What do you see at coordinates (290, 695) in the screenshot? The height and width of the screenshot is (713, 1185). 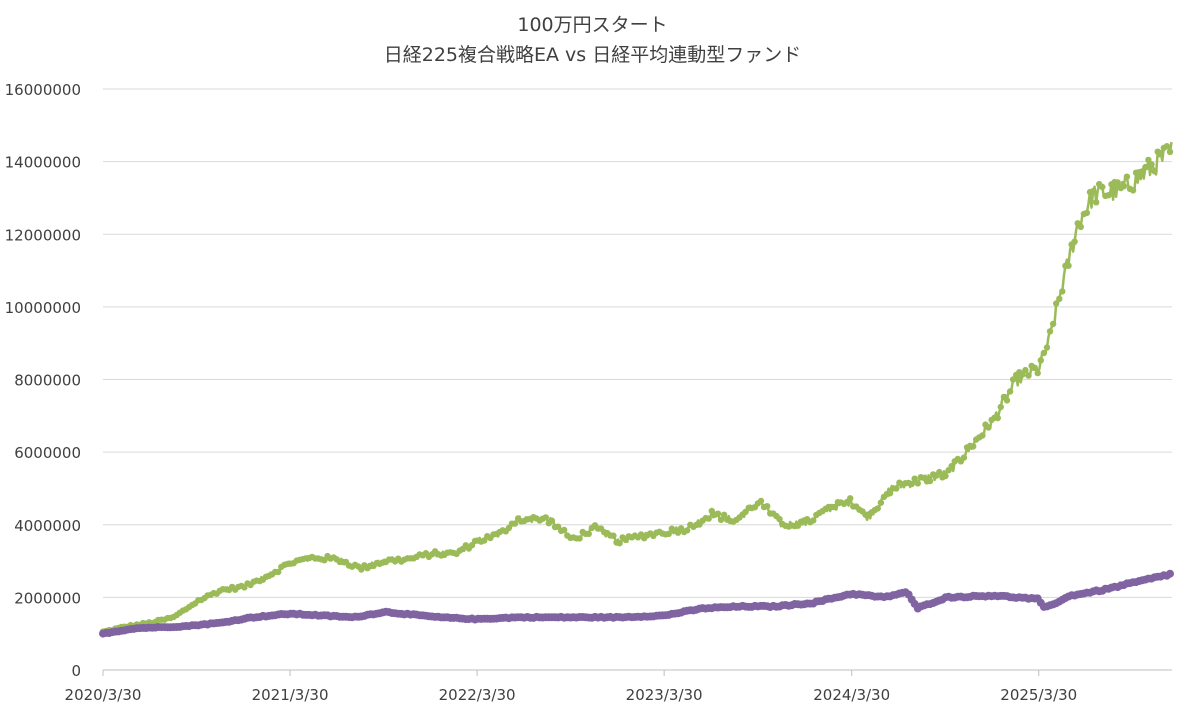 I see `x-tick-label: 2021/3/30` at bounding box center [290, 695].